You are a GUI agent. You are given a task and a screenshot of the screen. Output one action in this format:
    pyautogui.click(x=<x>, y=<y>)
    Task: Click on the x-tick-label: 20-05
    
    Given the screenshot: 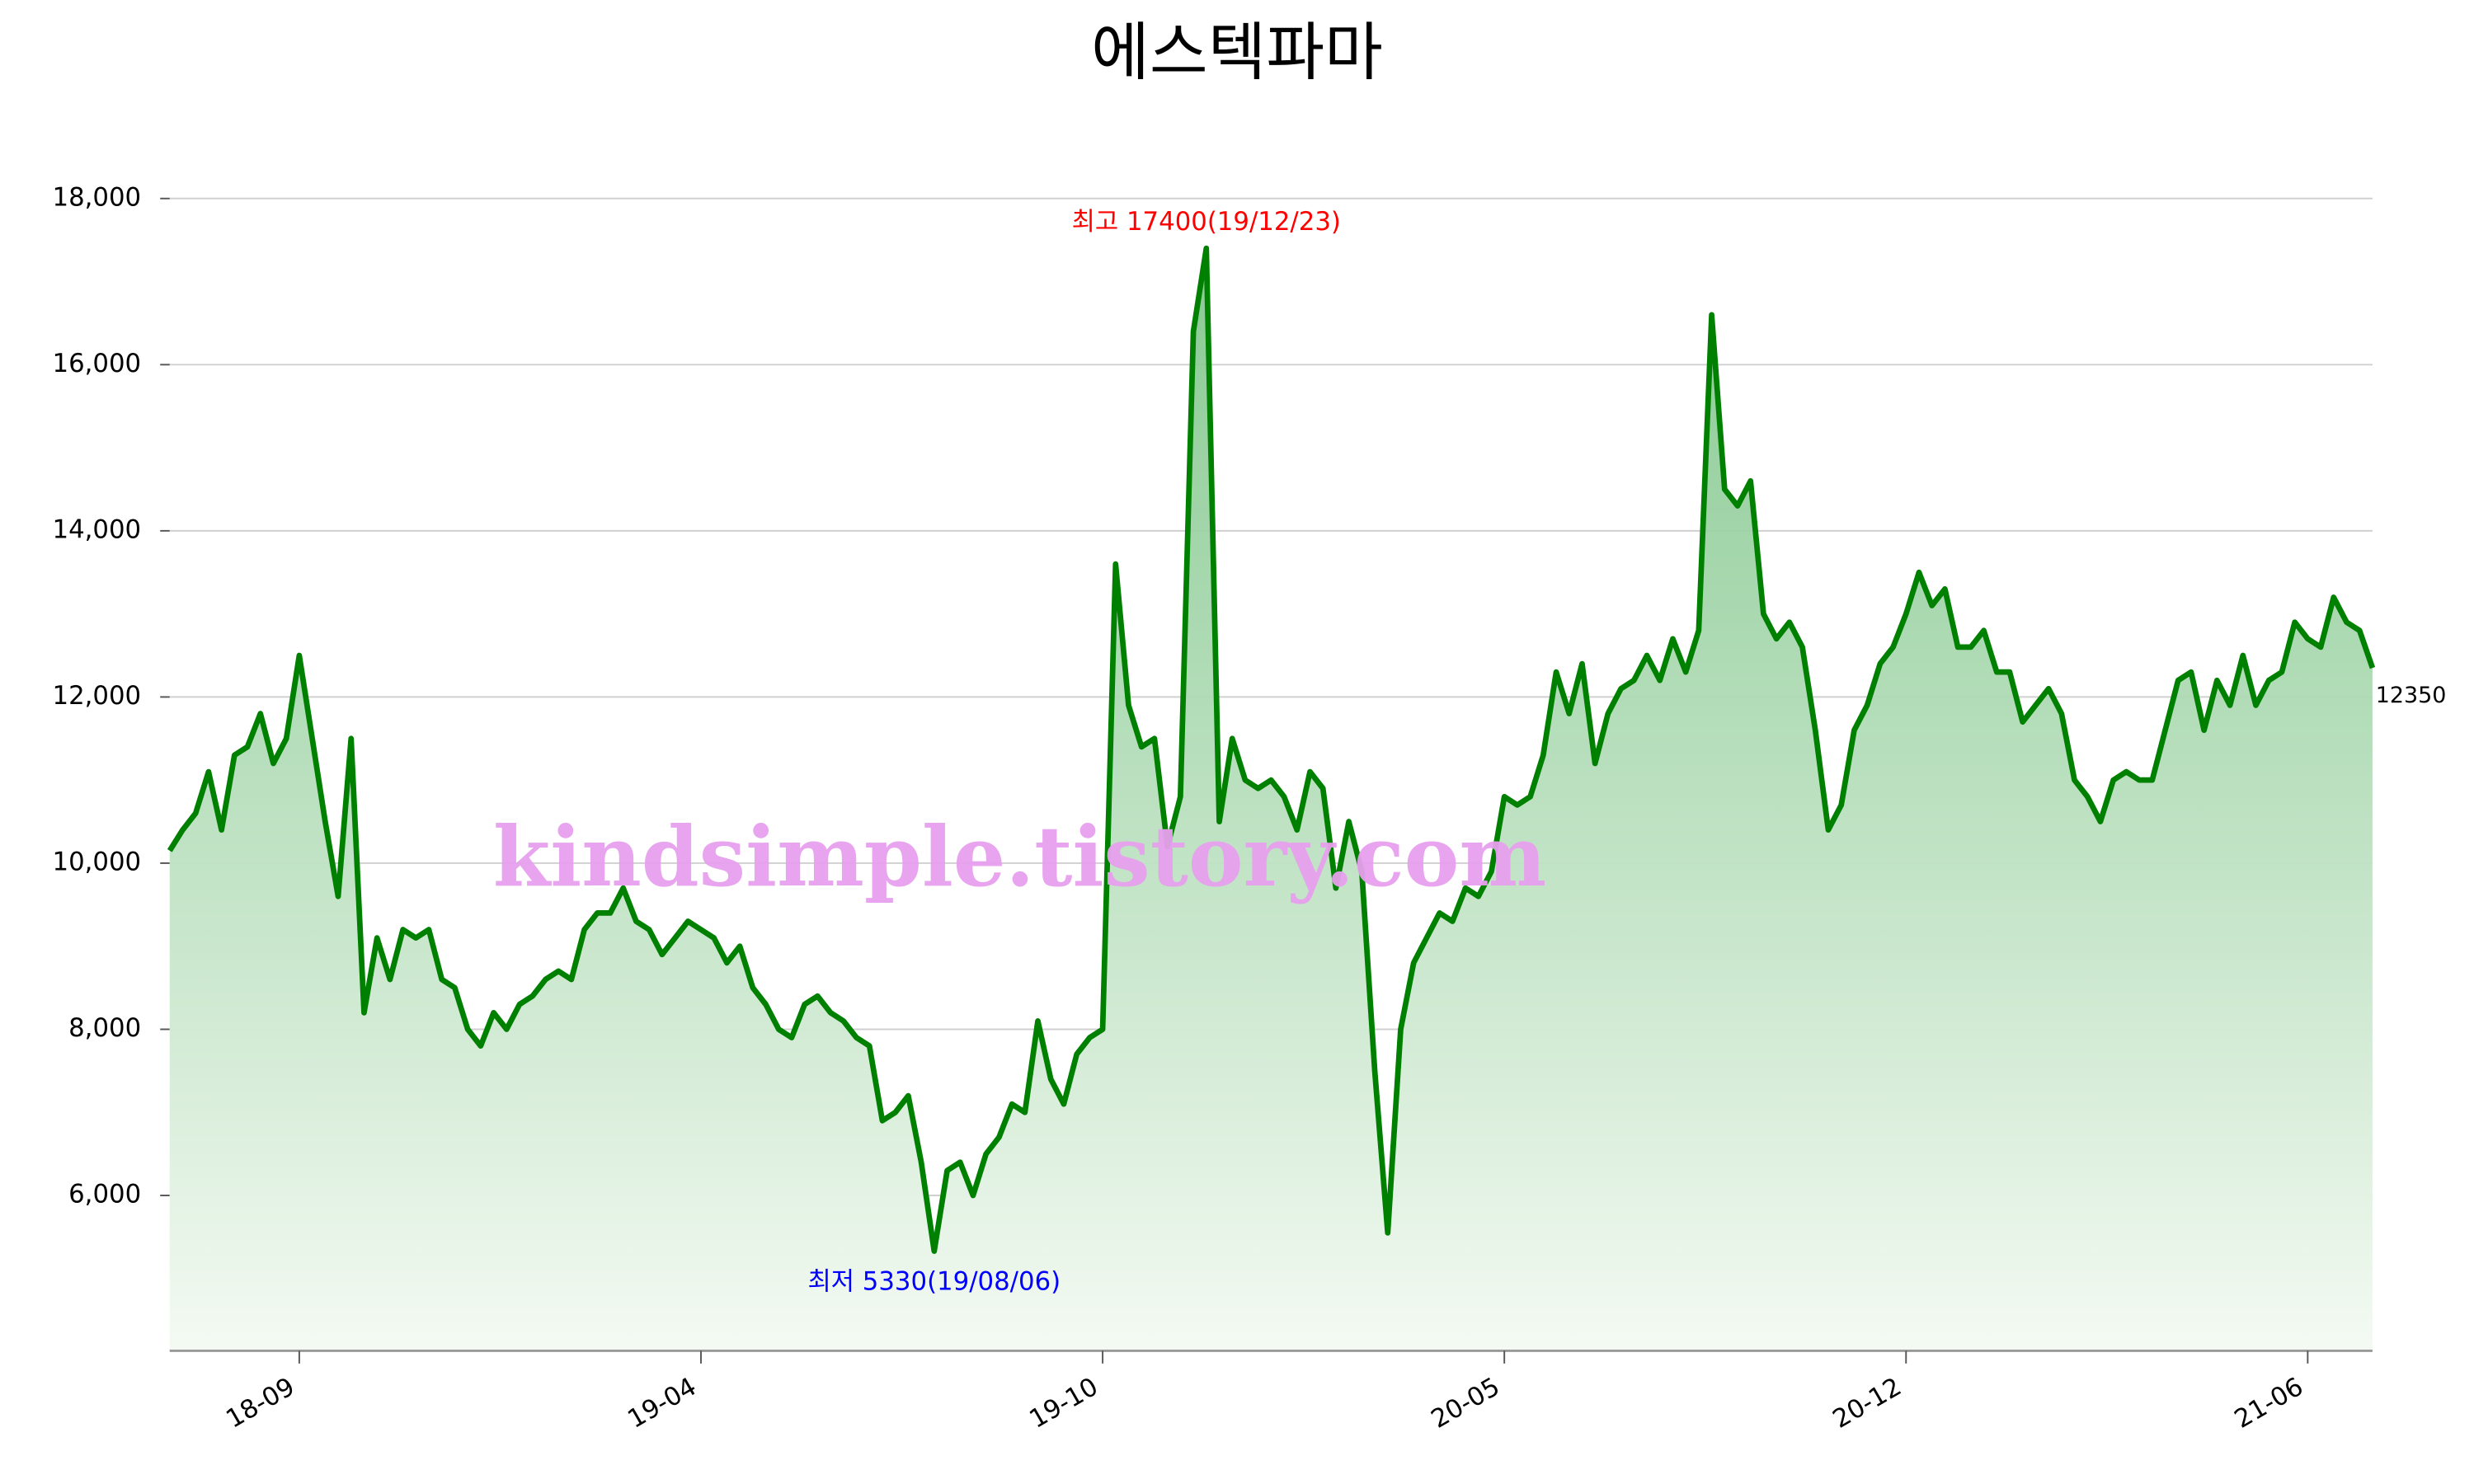 What is the action you would take?
    pyautogui.click(x=1465, y=1403)
    